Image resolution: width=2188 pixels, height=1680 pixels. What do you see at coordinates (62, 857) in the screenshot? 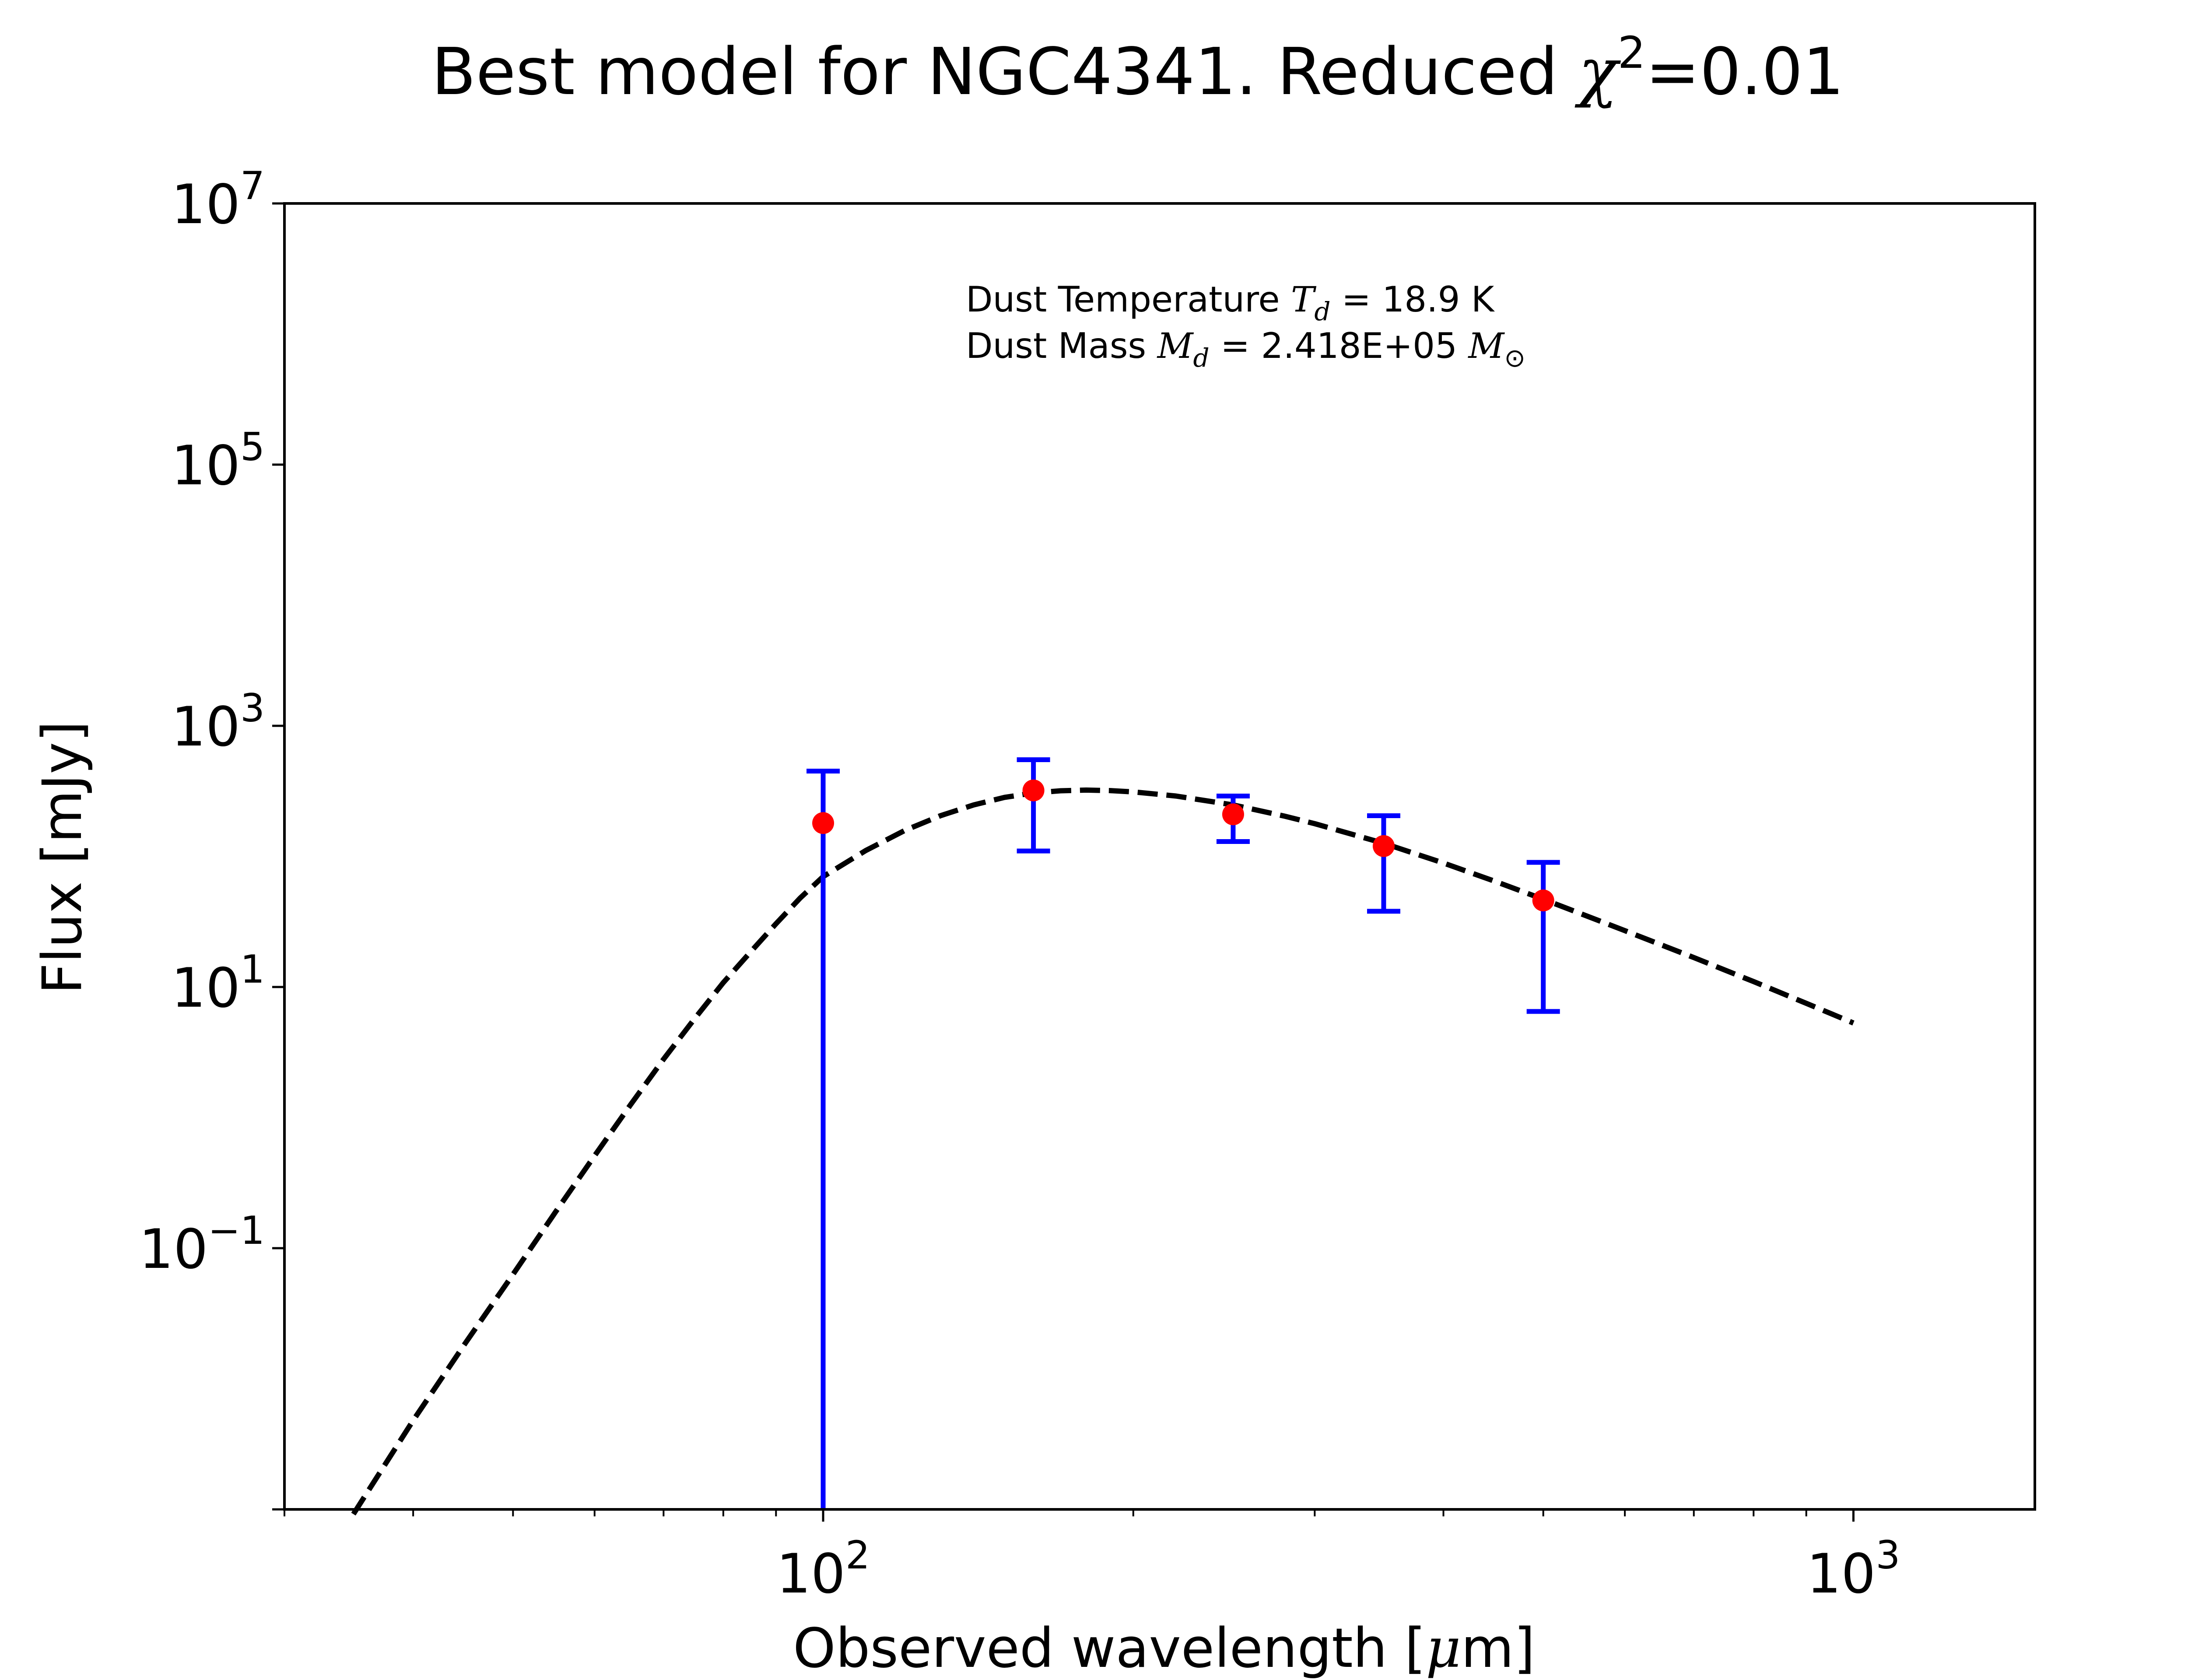
I see `y-axis-label: Flux [mJy]` at bounding box center [62, 857].